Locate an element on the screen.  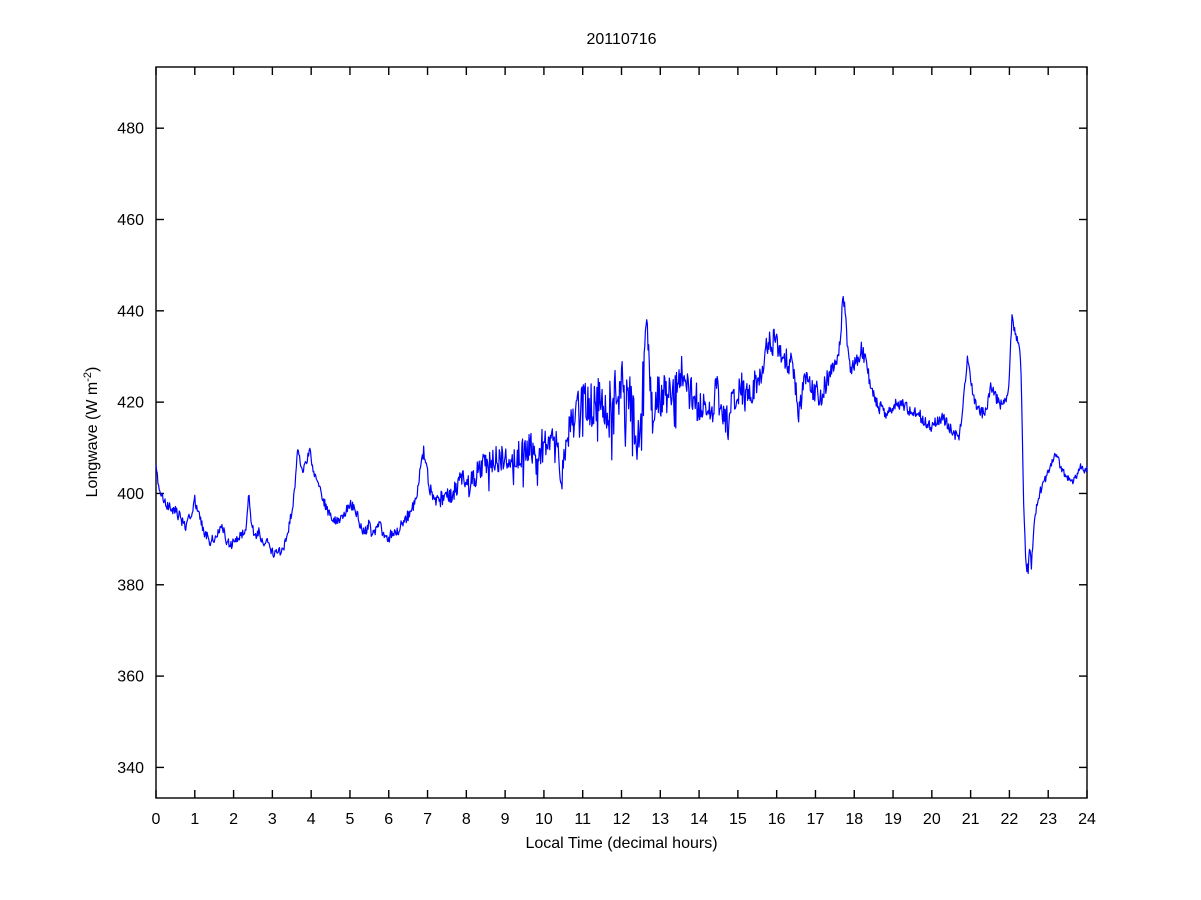
x-tick-label: 7 is located at coordinates (427, 819).